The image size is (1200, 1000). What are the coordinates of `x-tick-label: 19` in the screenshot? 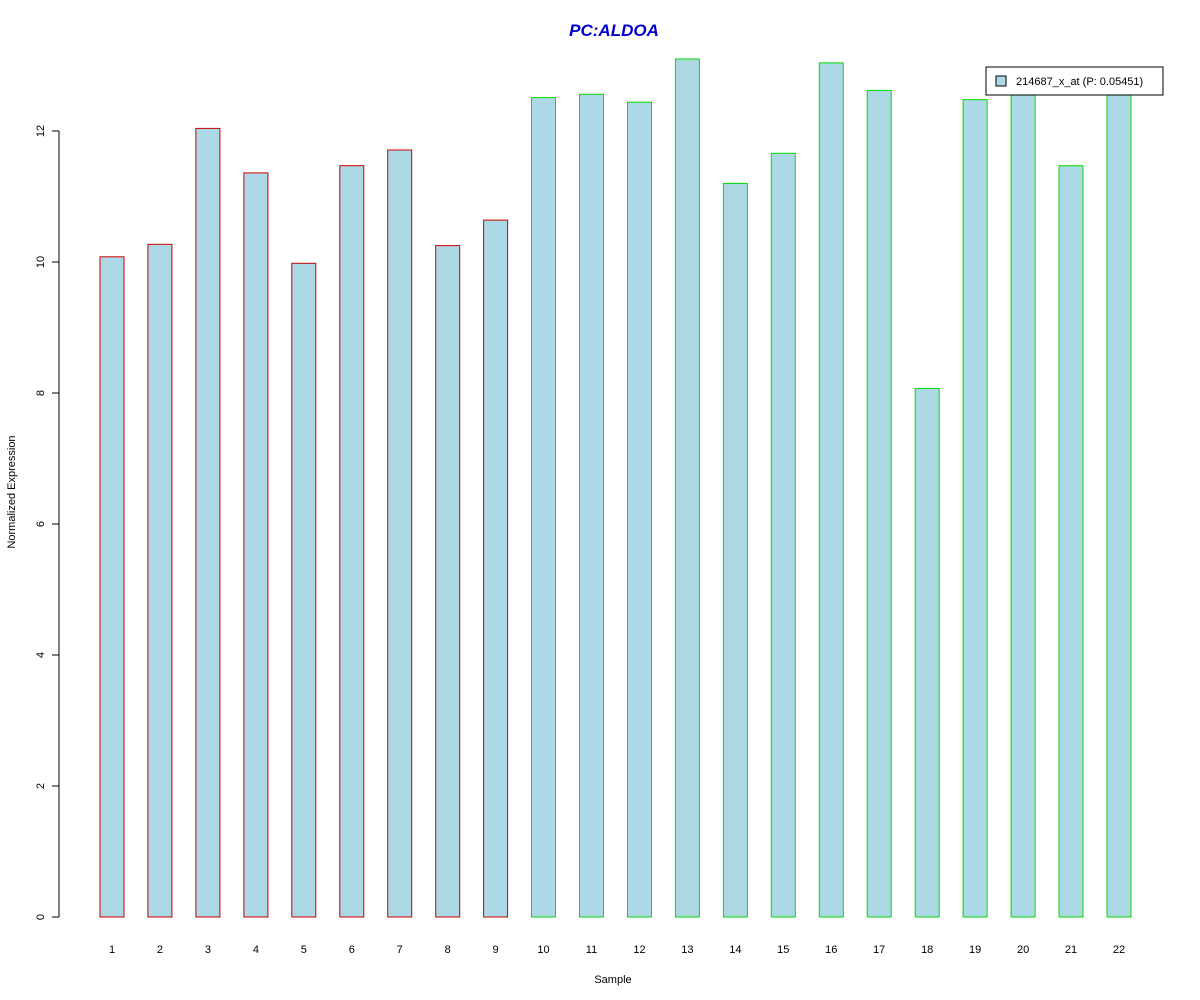 It's located at (975, 950).